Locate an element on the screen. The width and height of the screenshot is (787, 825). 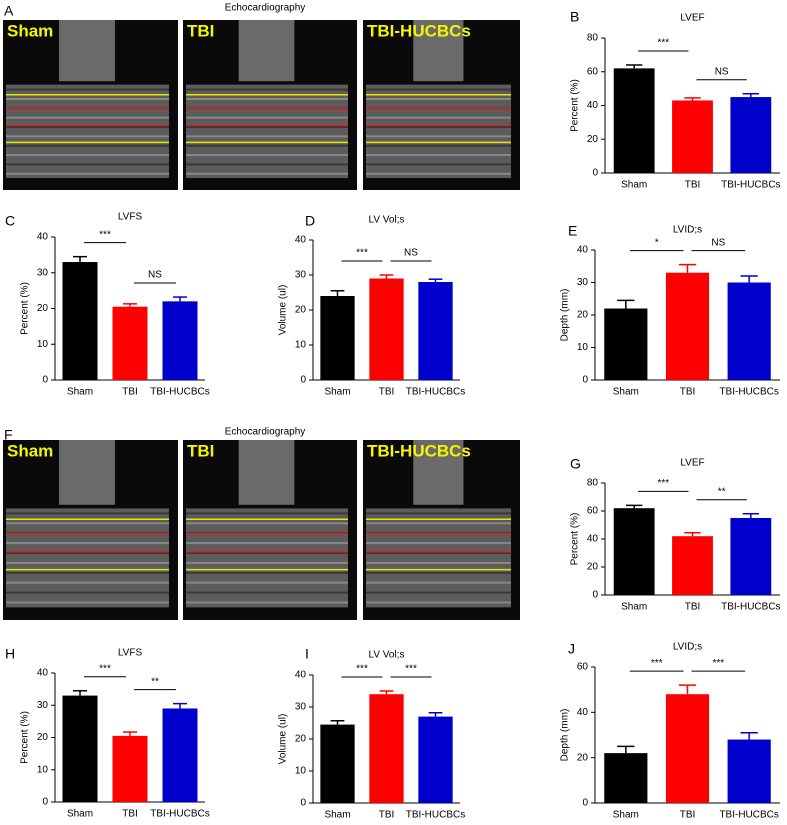
image-label: TBI-HUCBCs is located at coordinates (419, 30).